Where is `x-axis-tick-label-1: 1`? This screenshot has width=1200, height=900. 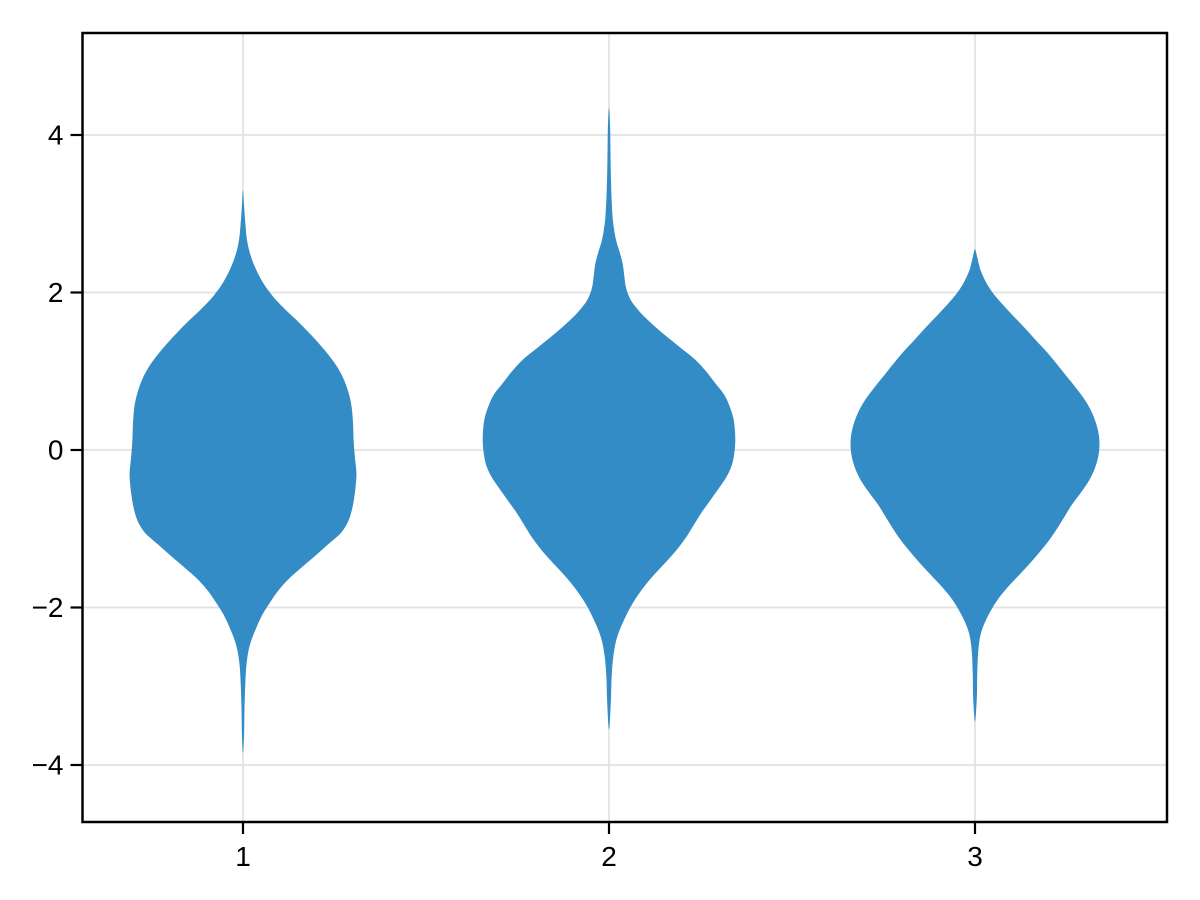
x-axis-tick-label-1: 1 is located at coordinates (243, 856).